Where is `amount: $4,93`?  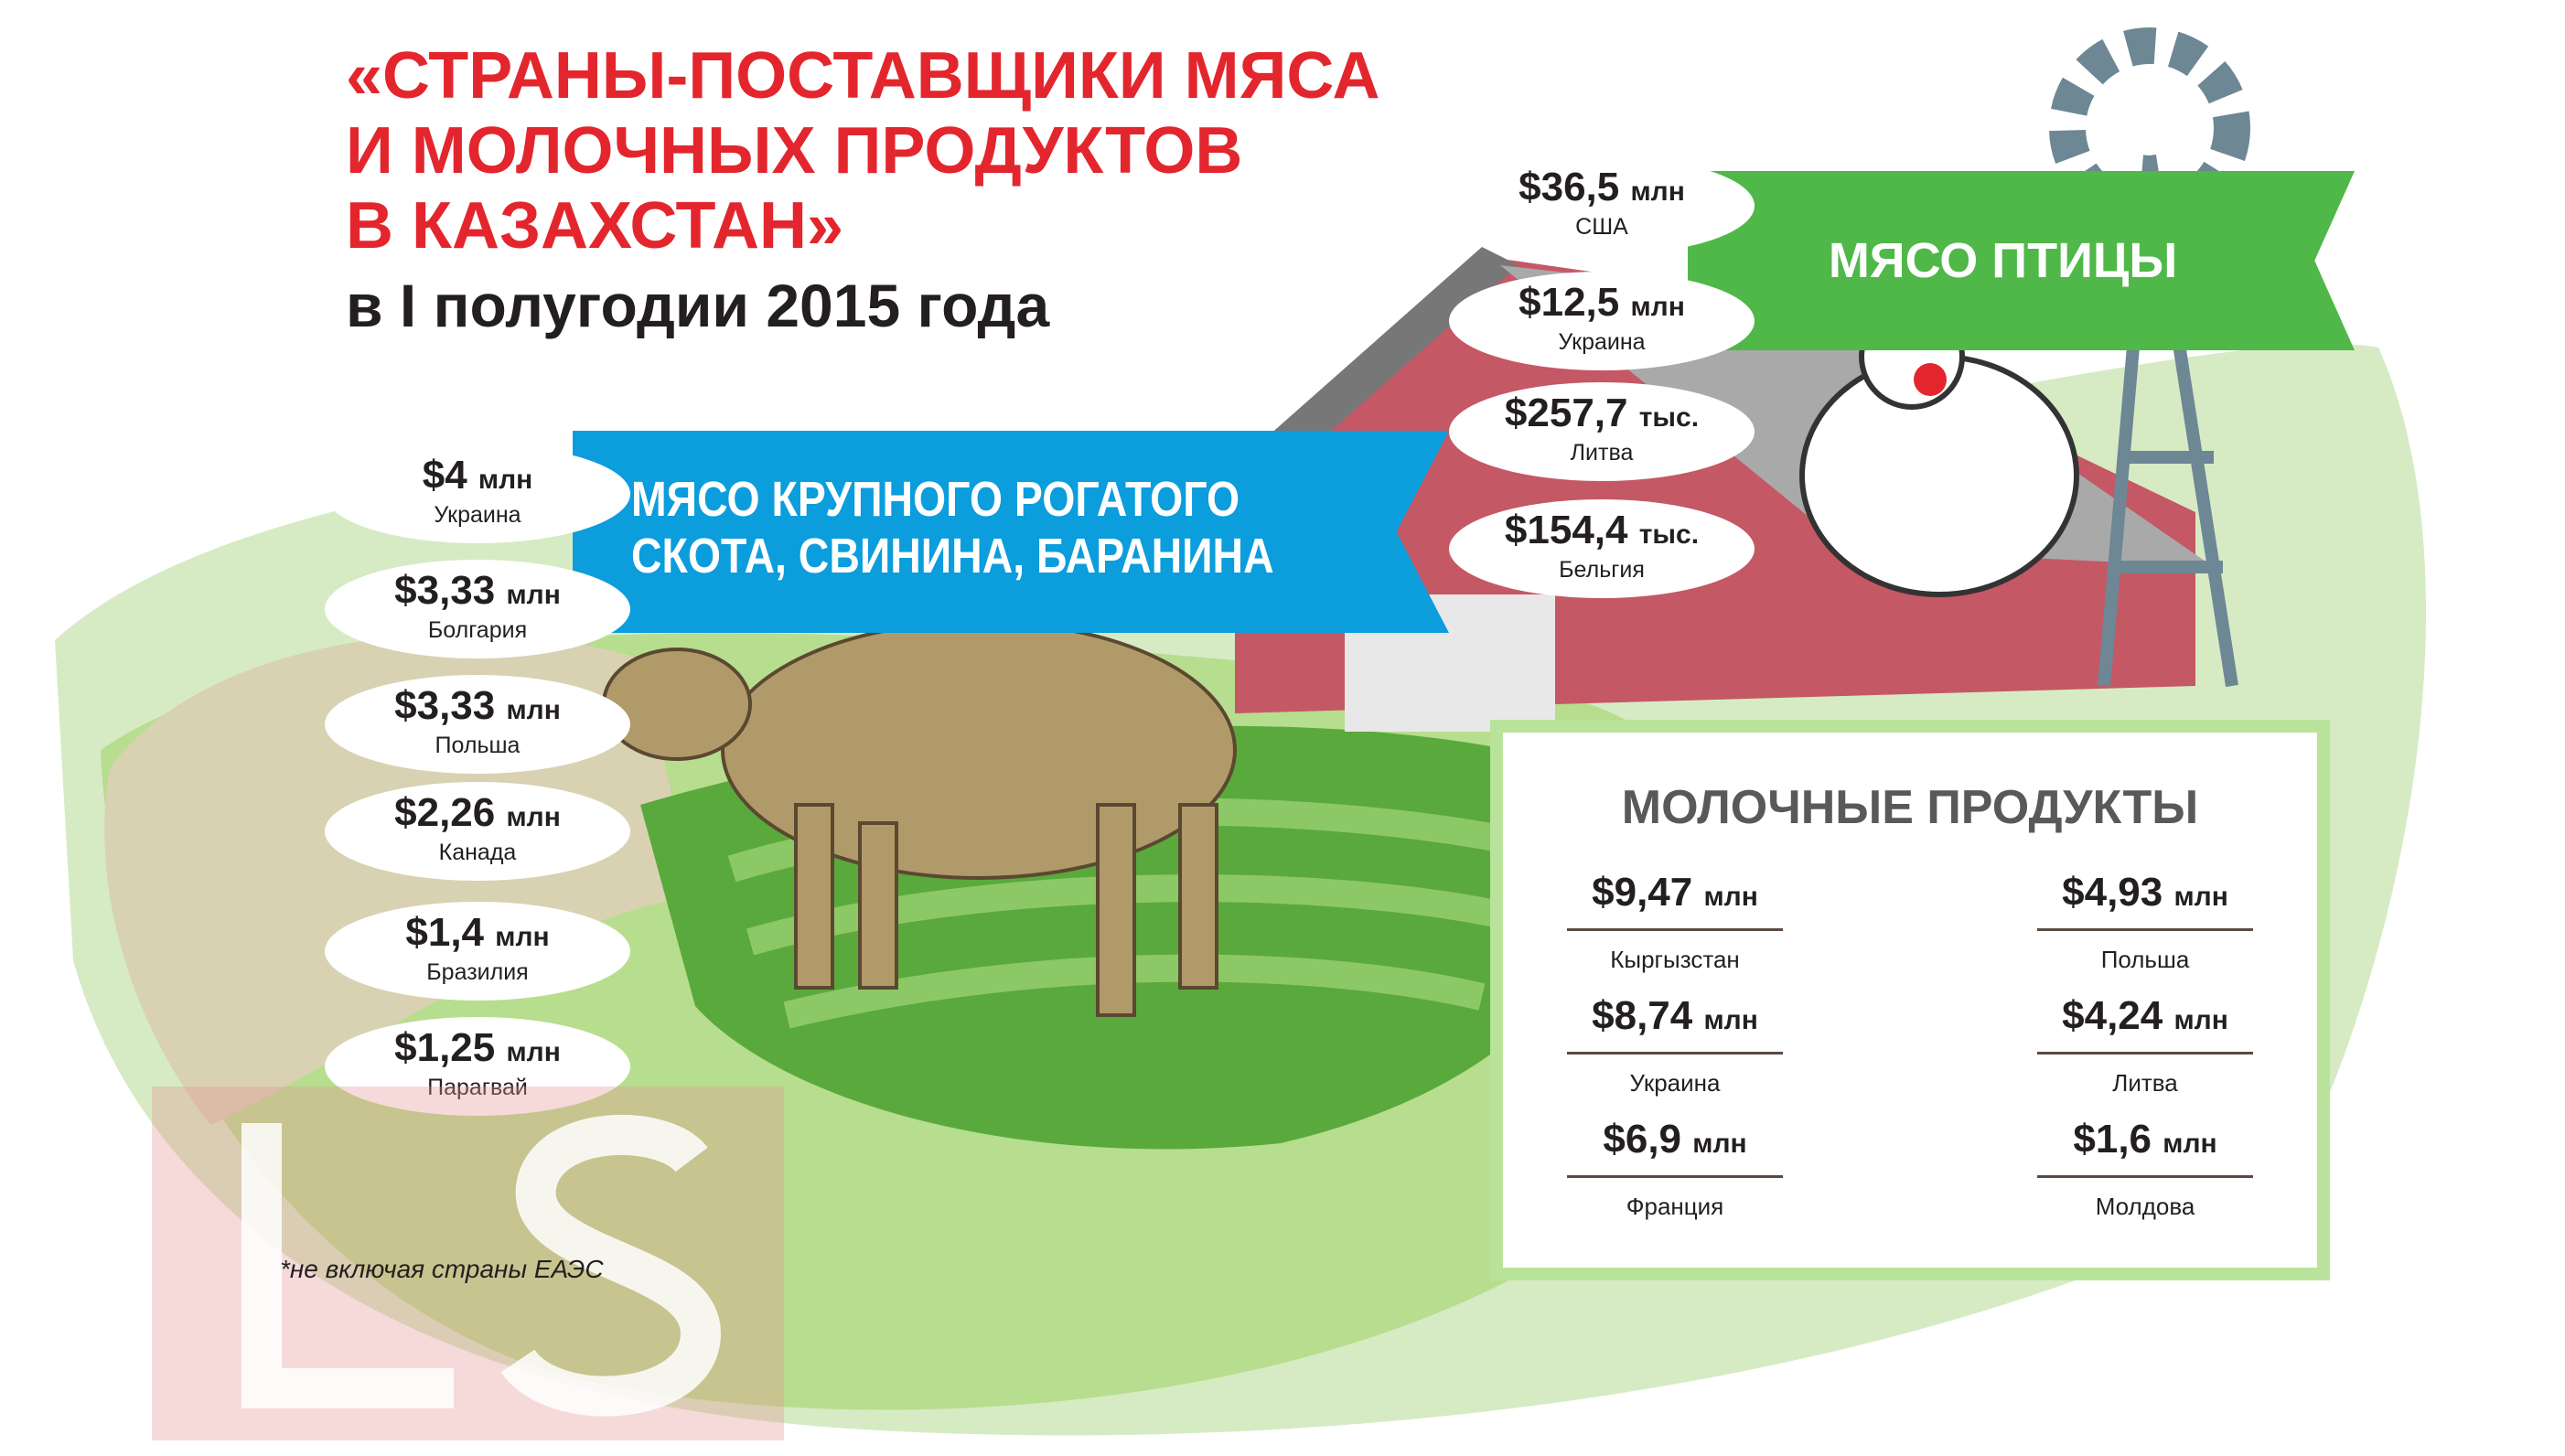
amount: $4,93 is located at coordinates (2112, 892).